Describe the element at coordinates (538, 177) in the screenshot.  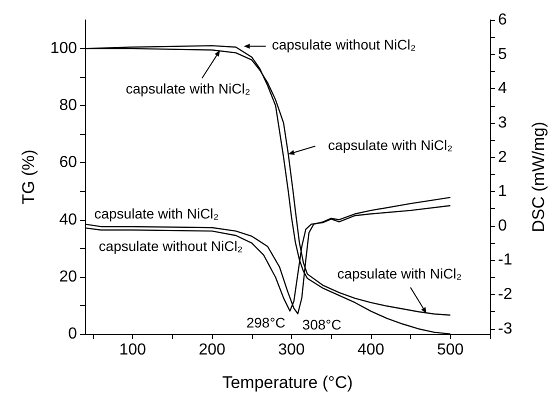
I see `y2-axis-title: DSC (mW/mg)` at that location.